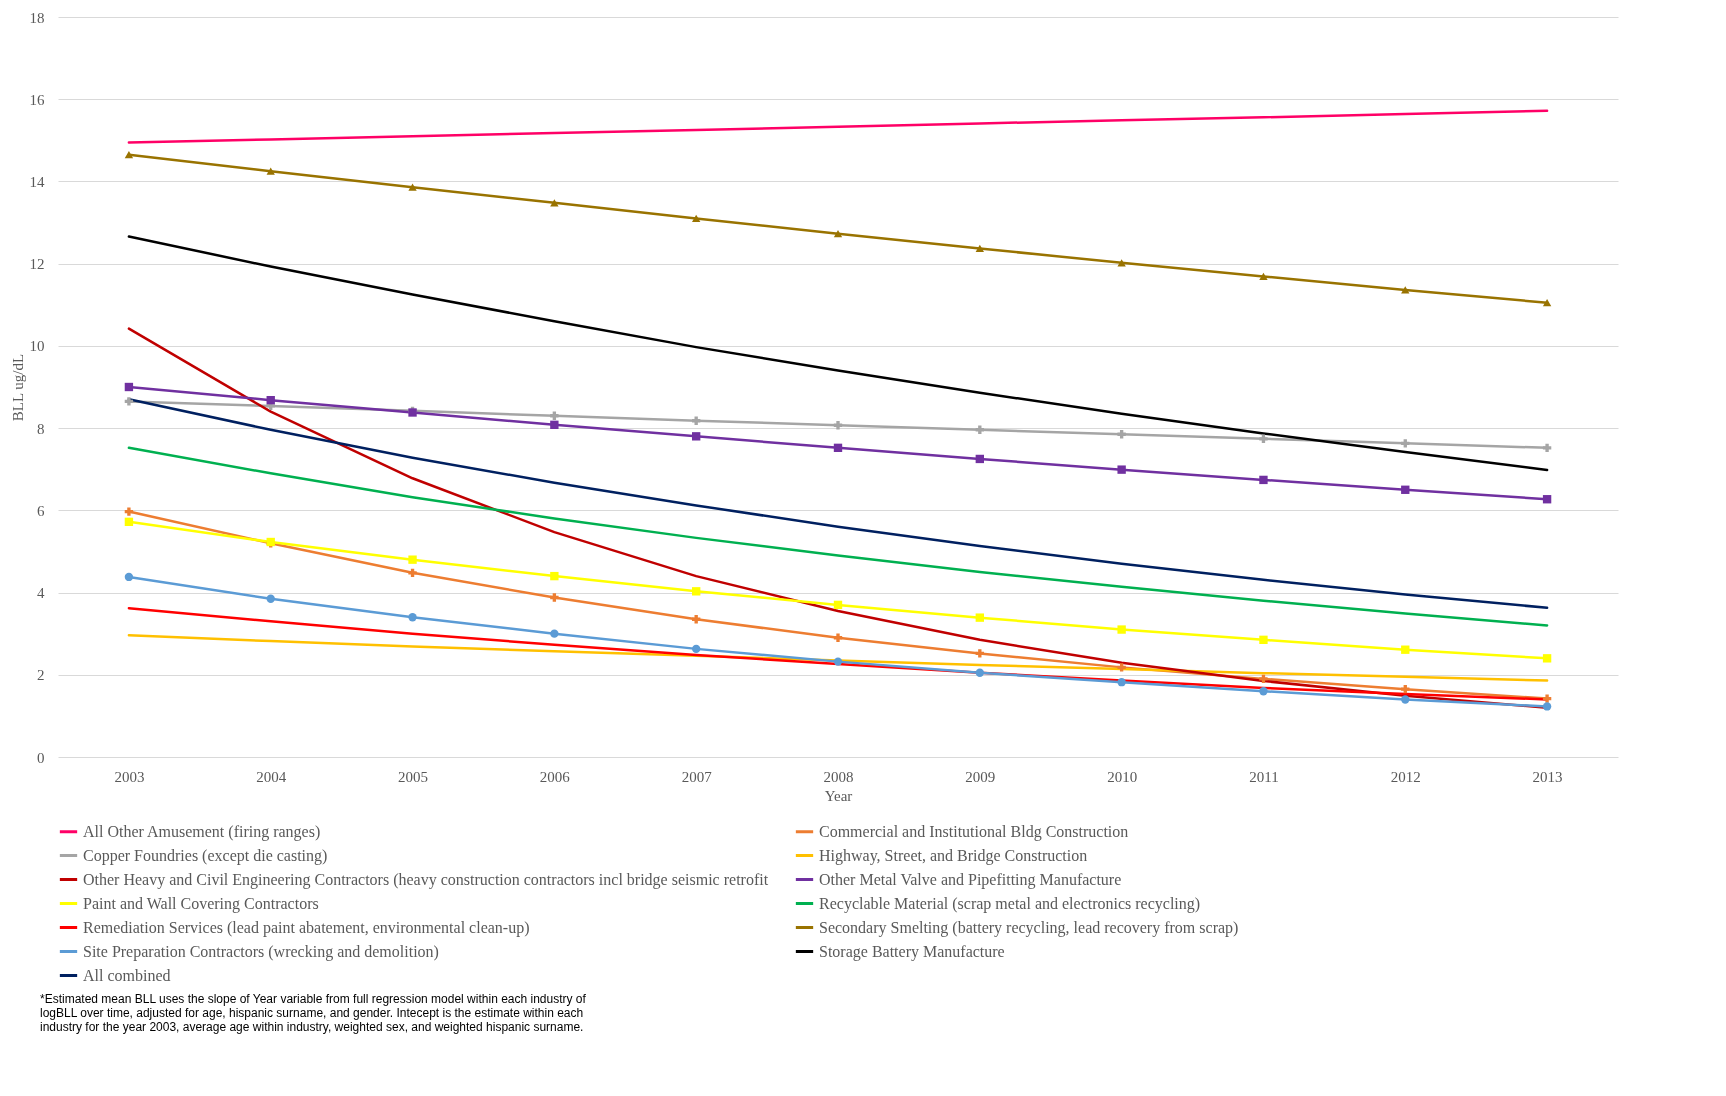 The height and width of the screenshot is (1096, 1726). Describe the element at coordinates (1405, 776) in the screenshot. I see `x-tick-label: 2012` at that location.